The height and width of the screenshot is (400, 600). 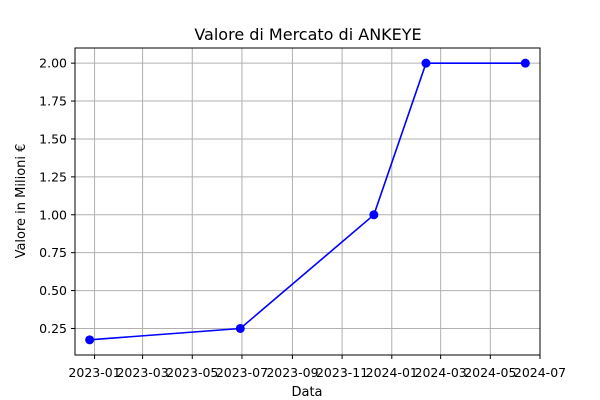 What do you see at coordinates (540, 372) in the screenshot?
I see `x-tick-label: 2024-07` at bounding box center [540, 372].